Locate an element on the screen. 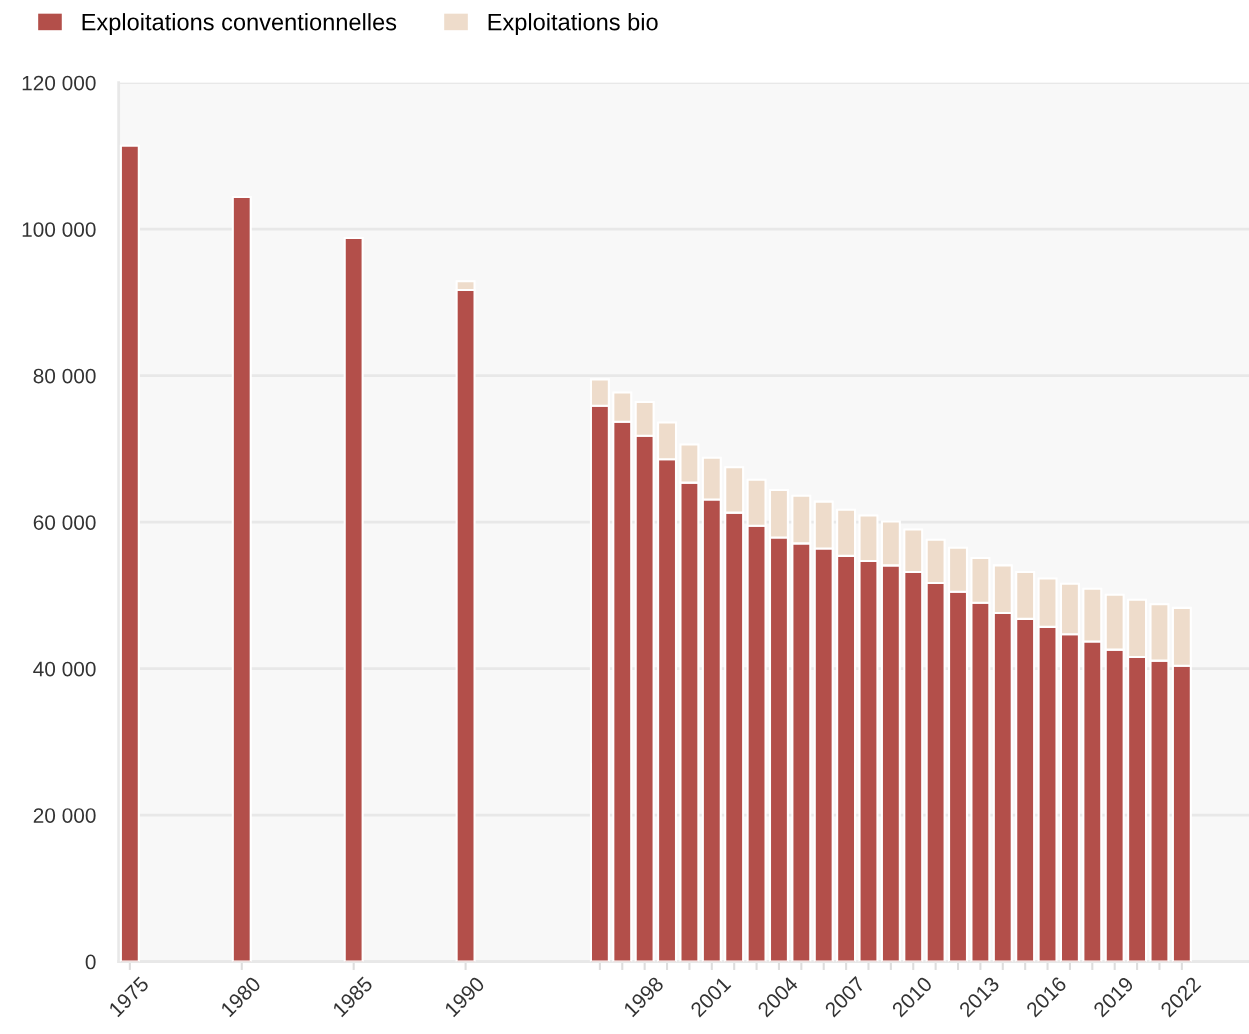 The height and width of the screenshot is (1034, 1249). y-tick-label: 0 is located at coordinates (90, 962).